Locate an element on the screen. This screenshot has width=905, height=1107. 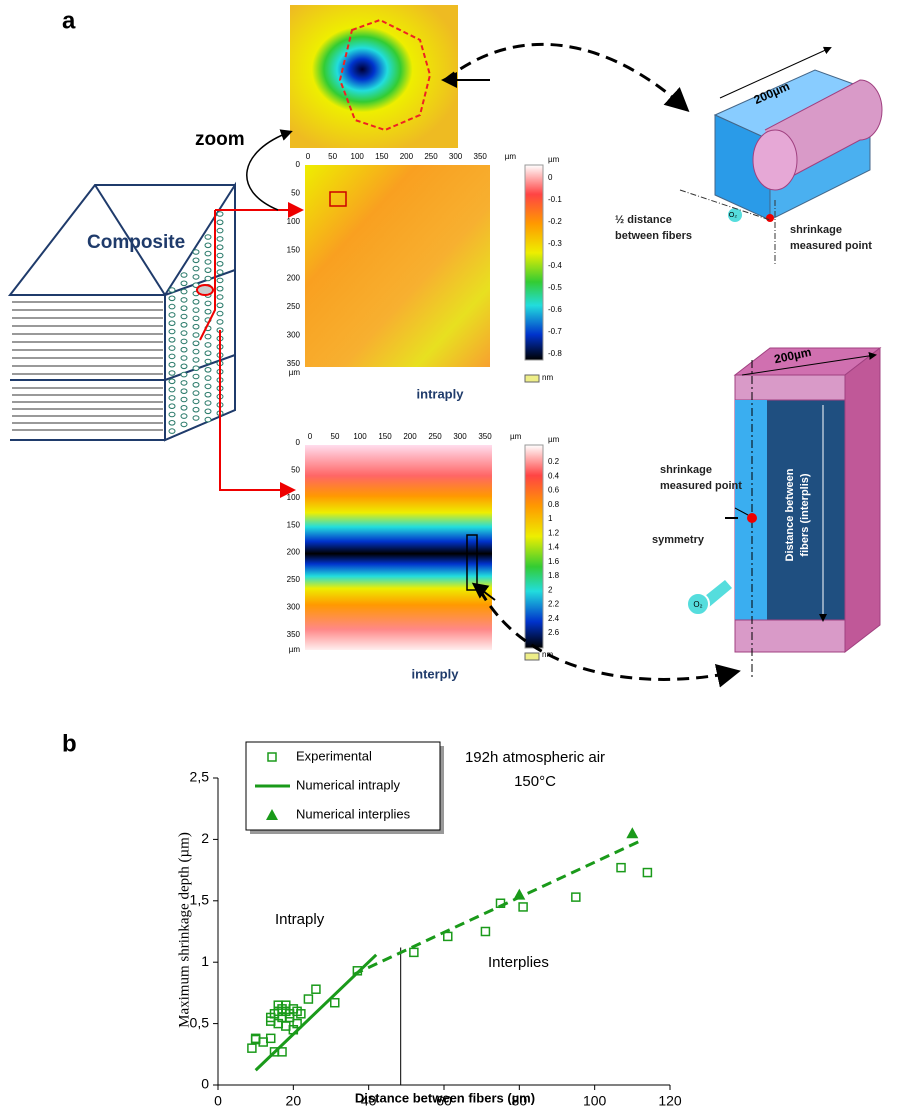
map-unit: µm is located at coordinates (511, 156).